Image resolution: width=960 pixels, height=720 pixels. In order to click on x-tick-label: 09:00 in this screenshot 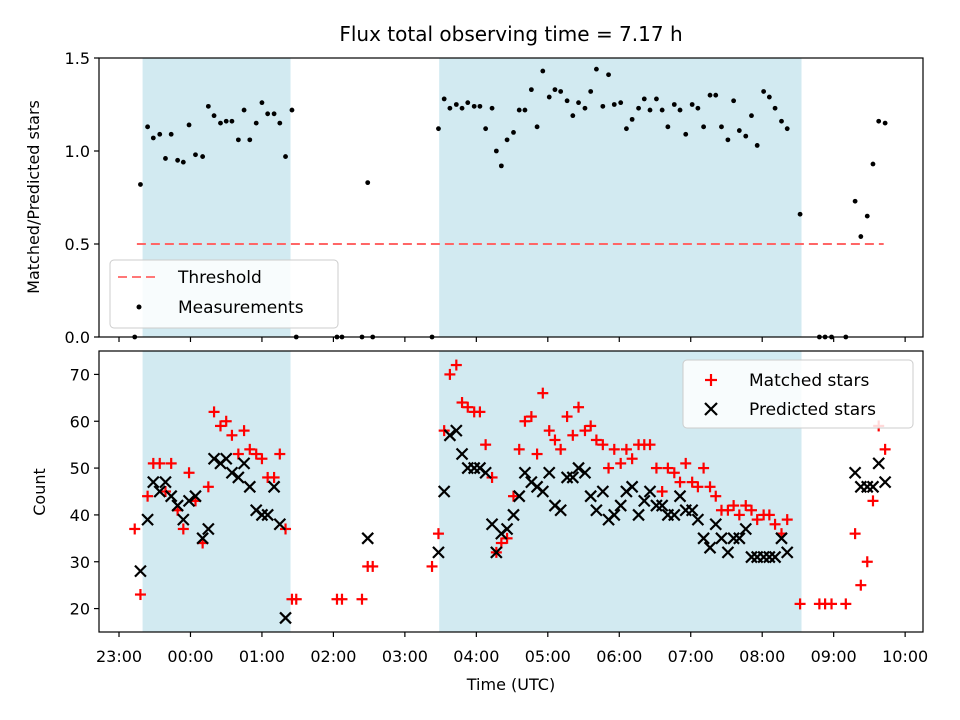, I will do `click(834, 656)`.